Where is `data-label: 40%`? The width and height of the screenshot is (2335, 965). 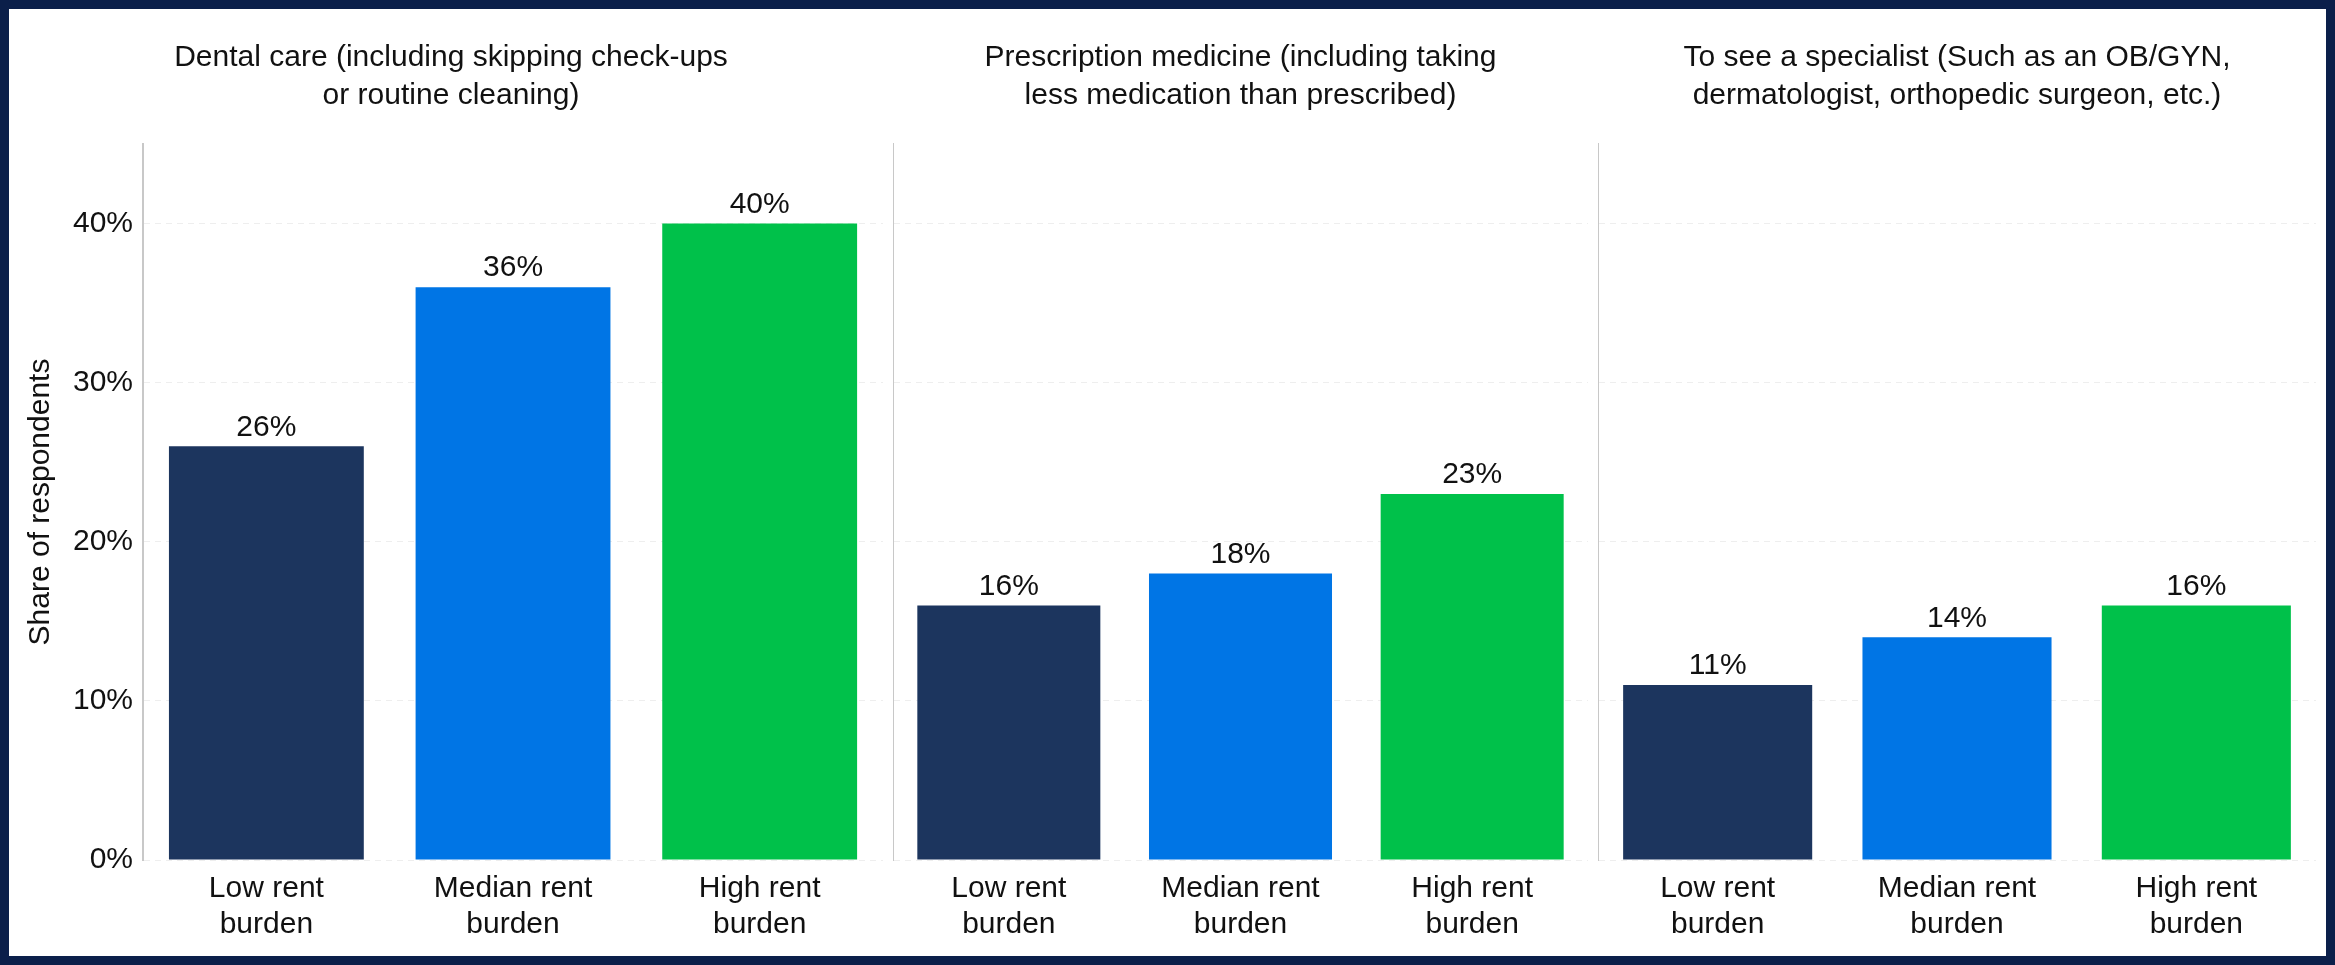
data-label: 40% is located at coordinates (759, 202).